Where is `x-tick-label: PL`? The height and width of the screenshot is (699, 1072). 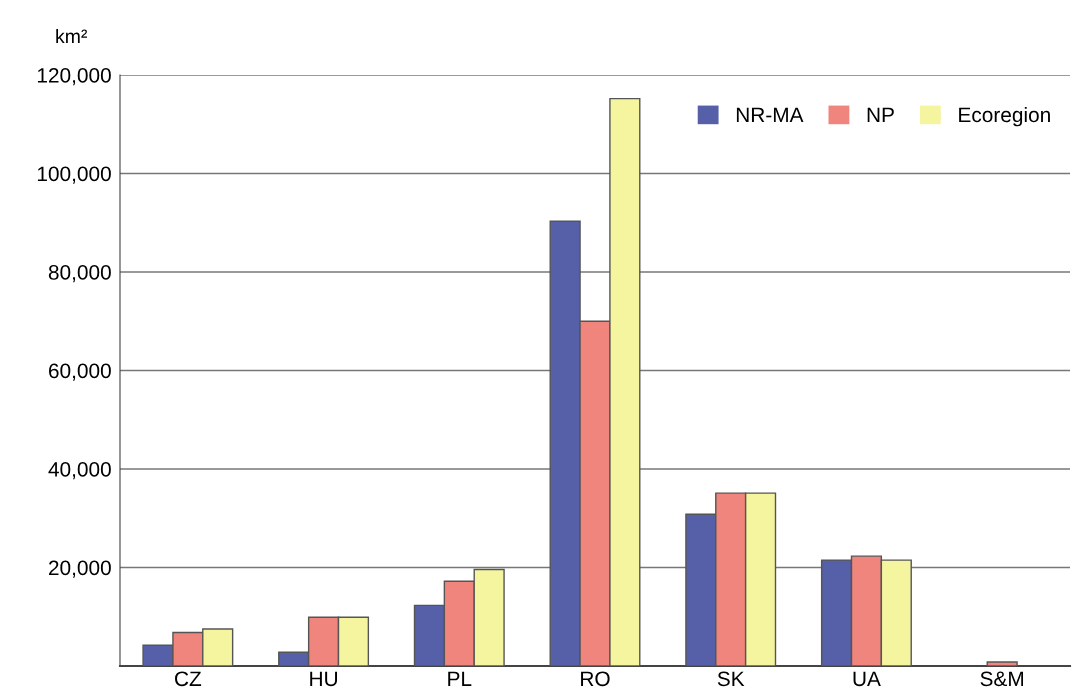 x-tick-label: PL is located at coordinates (460, 678).